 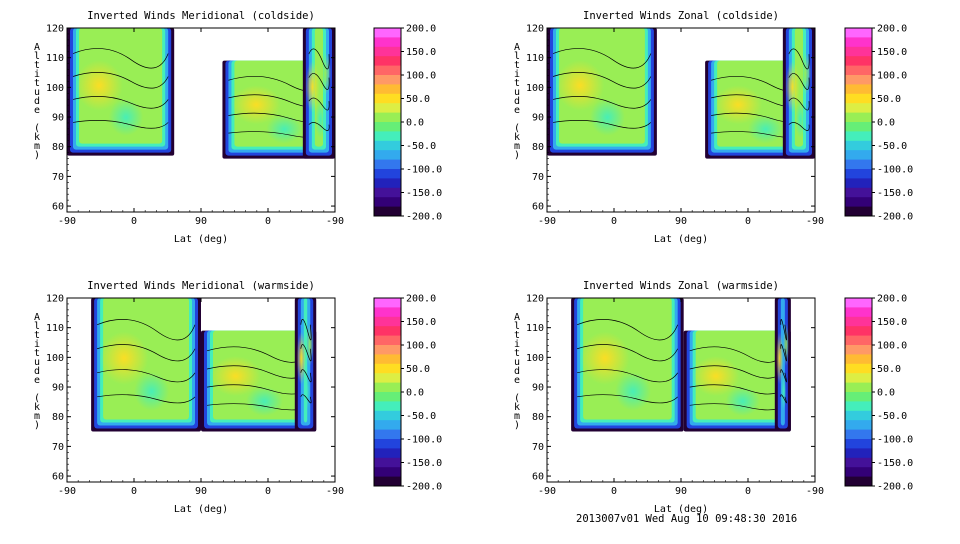 I want to click on y-axis-label-char: ), so click(x=37, y=425).